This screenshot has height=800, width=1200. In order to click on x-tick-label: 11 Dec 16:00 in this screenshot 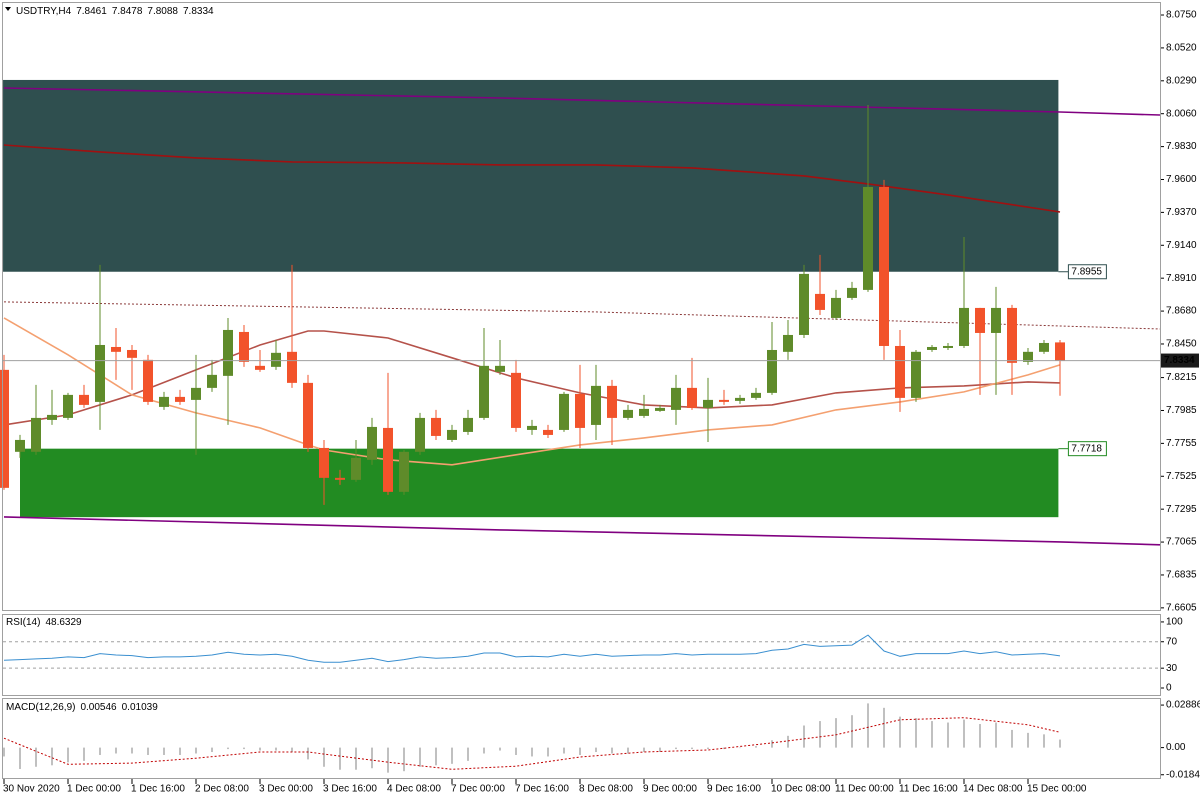, I will do `click(928, 789)`.